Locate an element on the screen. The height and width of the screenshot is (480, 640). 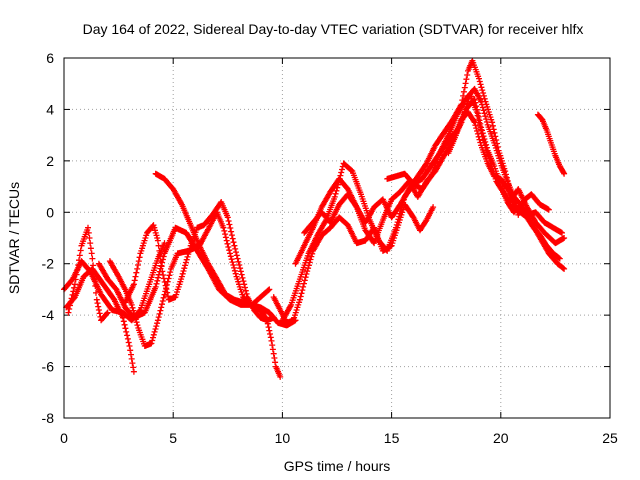
y-tick-label: -6 is located at coordinates (48, 367).